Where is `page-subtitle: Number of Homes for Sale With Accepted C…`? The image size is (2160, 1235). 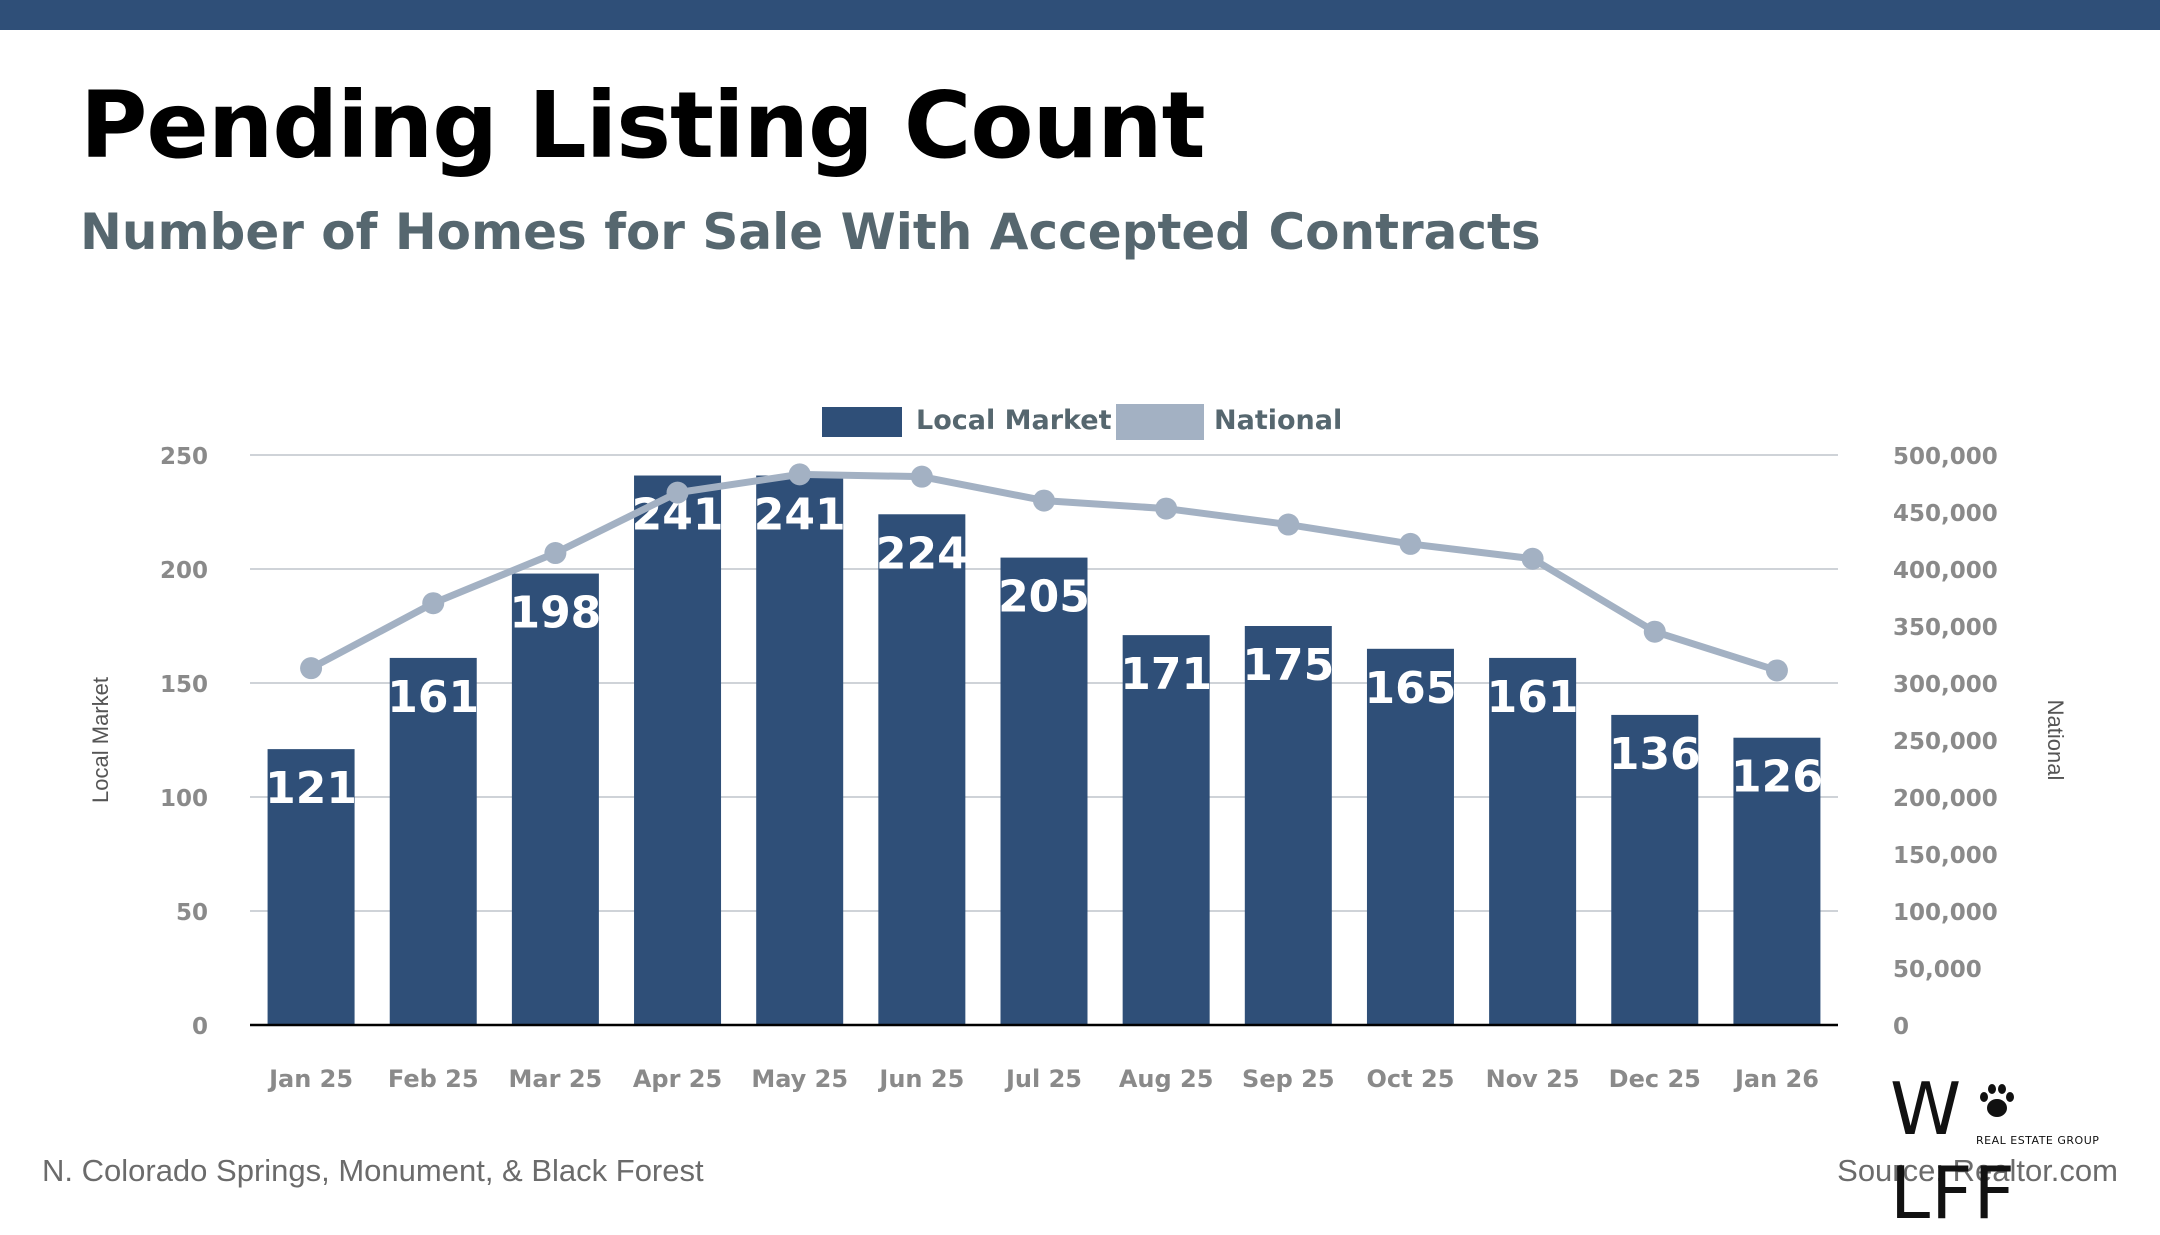 page-subtitle: Number of Homes for Sale With Accepted C… is located at coordinates (810, 232).